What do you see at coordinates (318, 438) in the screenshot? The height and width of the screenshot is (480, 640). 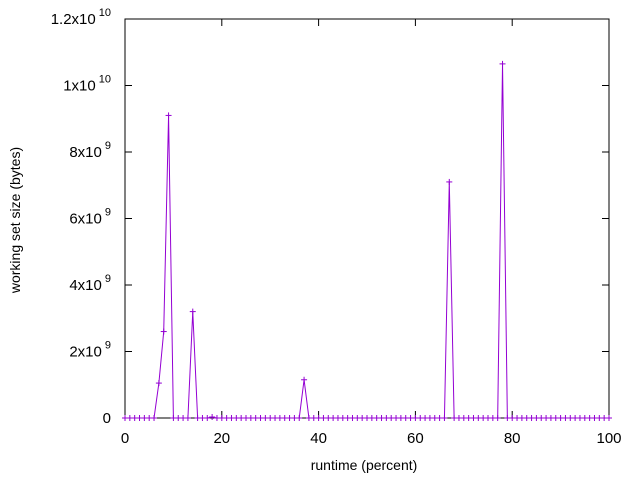 I see `x-tick-label: 40` at bounding box center [318, 438].